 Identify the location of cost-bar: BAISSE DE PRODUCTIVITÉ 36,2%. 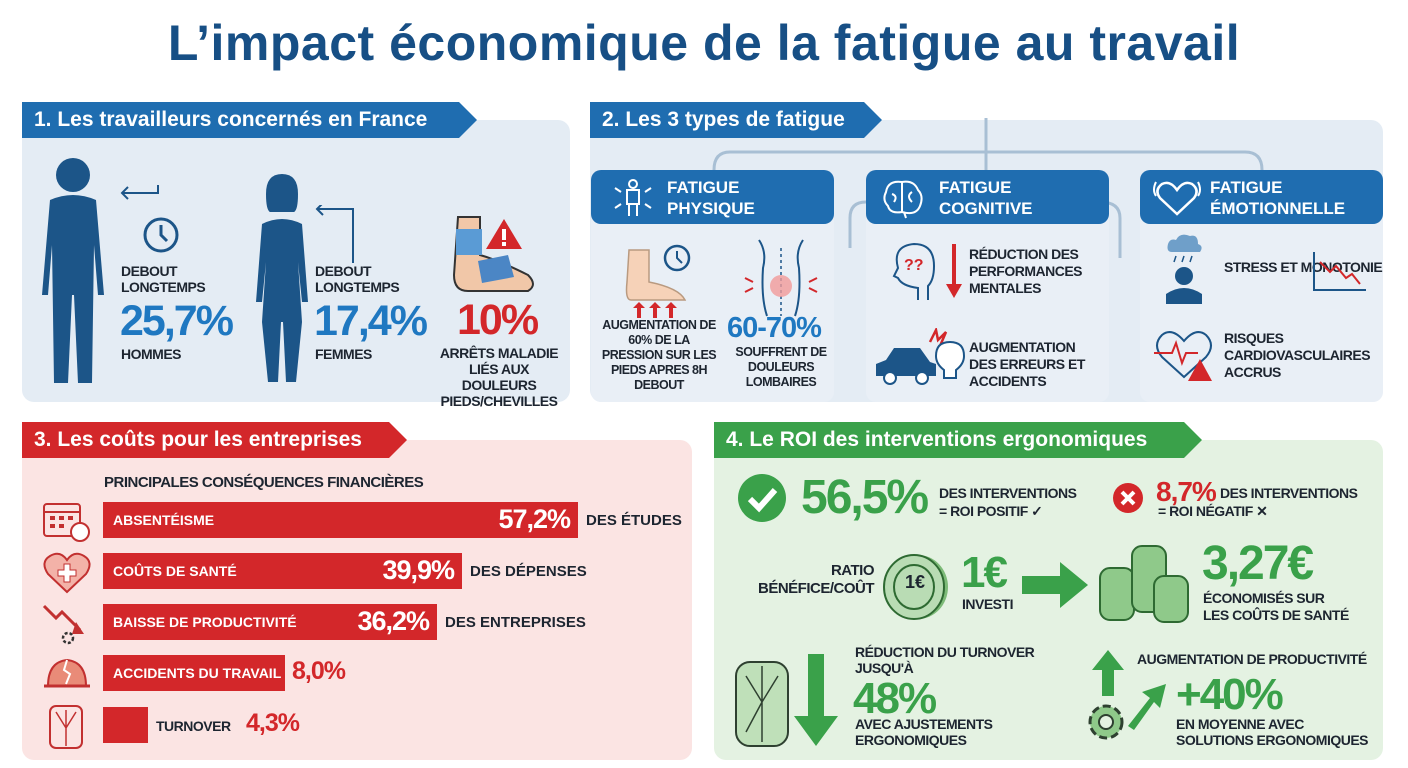
(270, 622).